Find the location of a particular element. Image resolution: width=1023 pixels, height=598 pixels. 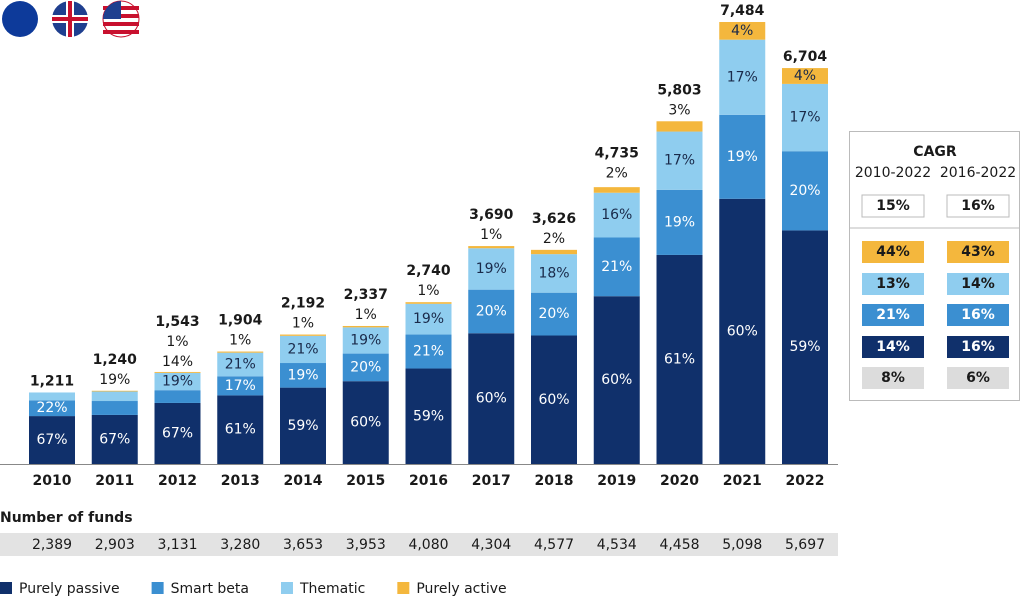

x-tick-label: 2013 is located at coordinates (240, 481).